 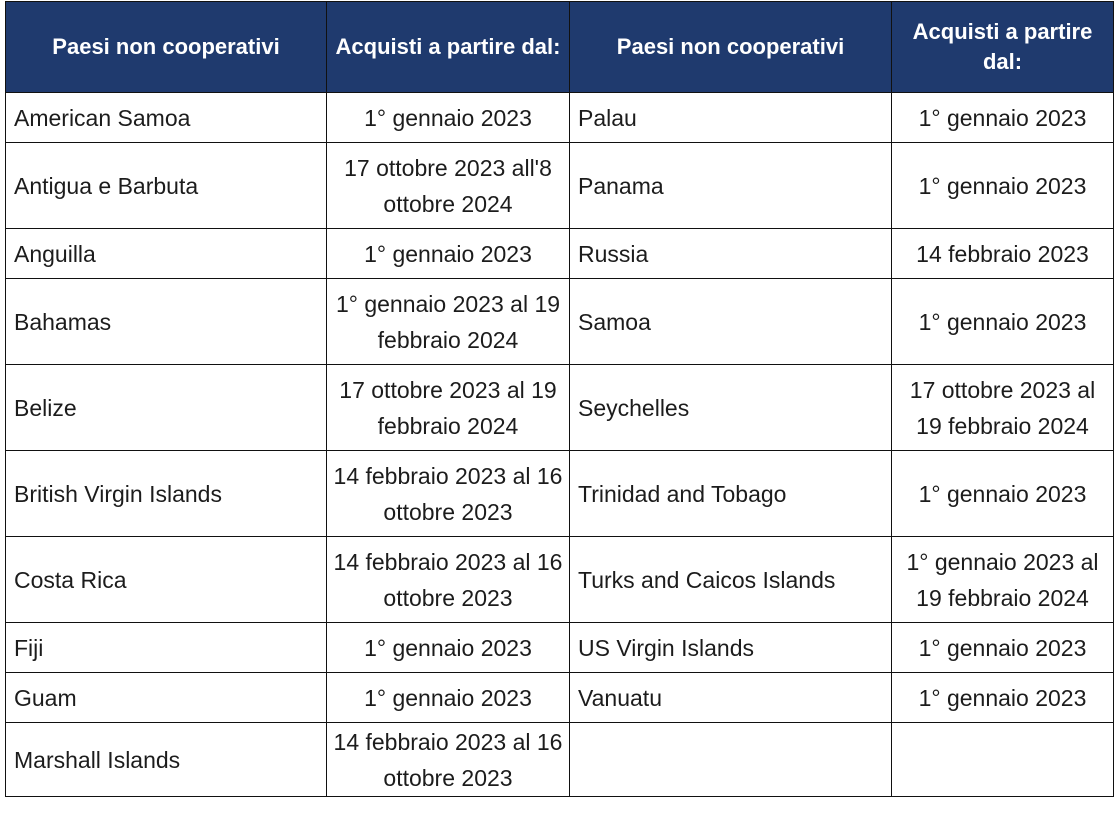 What do you see at coordinates (166, 253) in the screenshot?
I see `left-country-cell: Anguilla` at bounding box center [166, 253].